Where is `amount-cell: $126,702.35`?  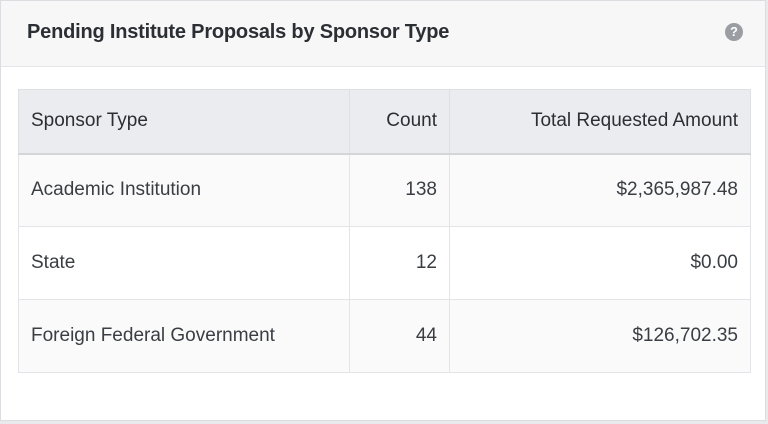
amount-cell: $126,702.35 is located at coordinates (600, 336).